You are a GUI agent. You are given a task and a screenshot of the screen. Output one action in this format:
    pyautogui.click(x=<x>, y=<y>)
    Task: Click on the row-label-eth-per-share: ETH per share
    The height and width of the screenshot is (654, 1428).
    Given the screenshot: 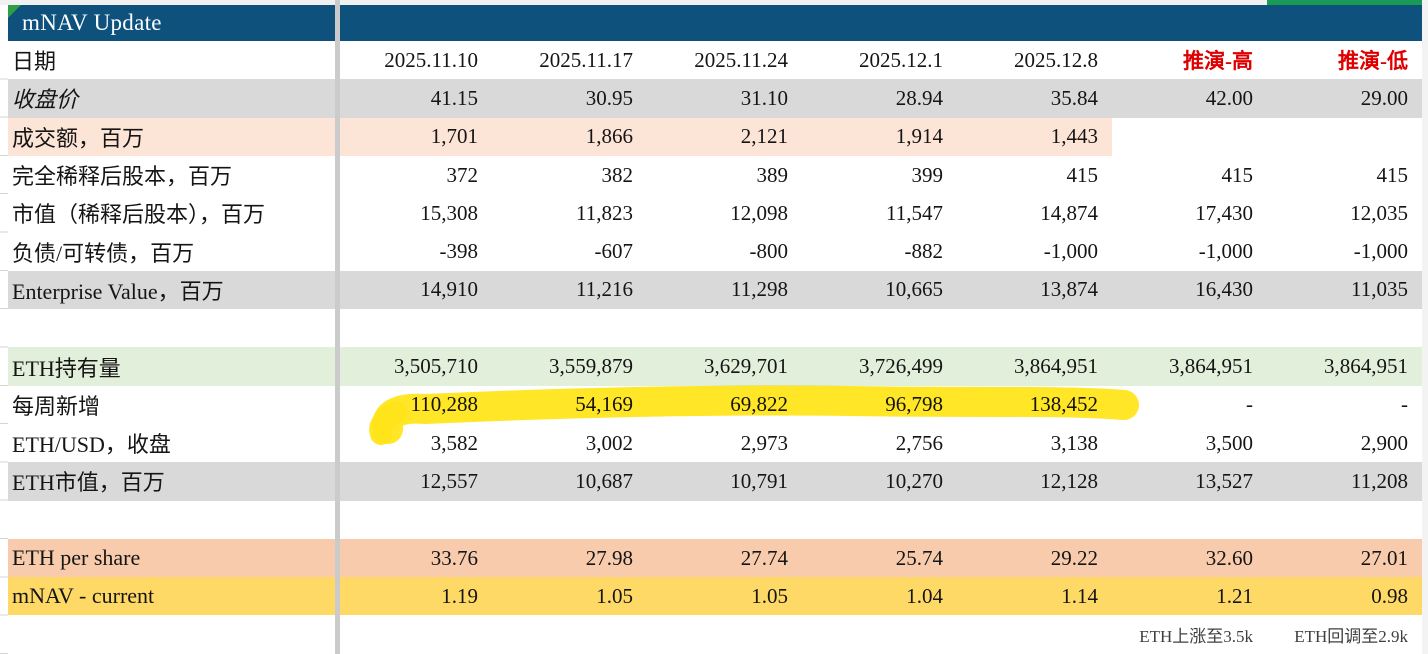 What is the action you would take?
    pyautogui.click(x=172, y=558)
    